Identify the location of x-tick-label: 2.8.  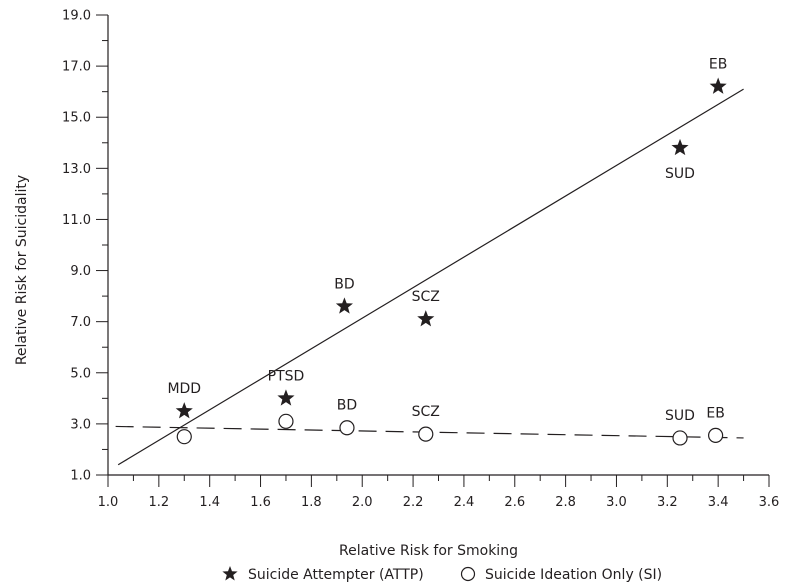
(565, 502).